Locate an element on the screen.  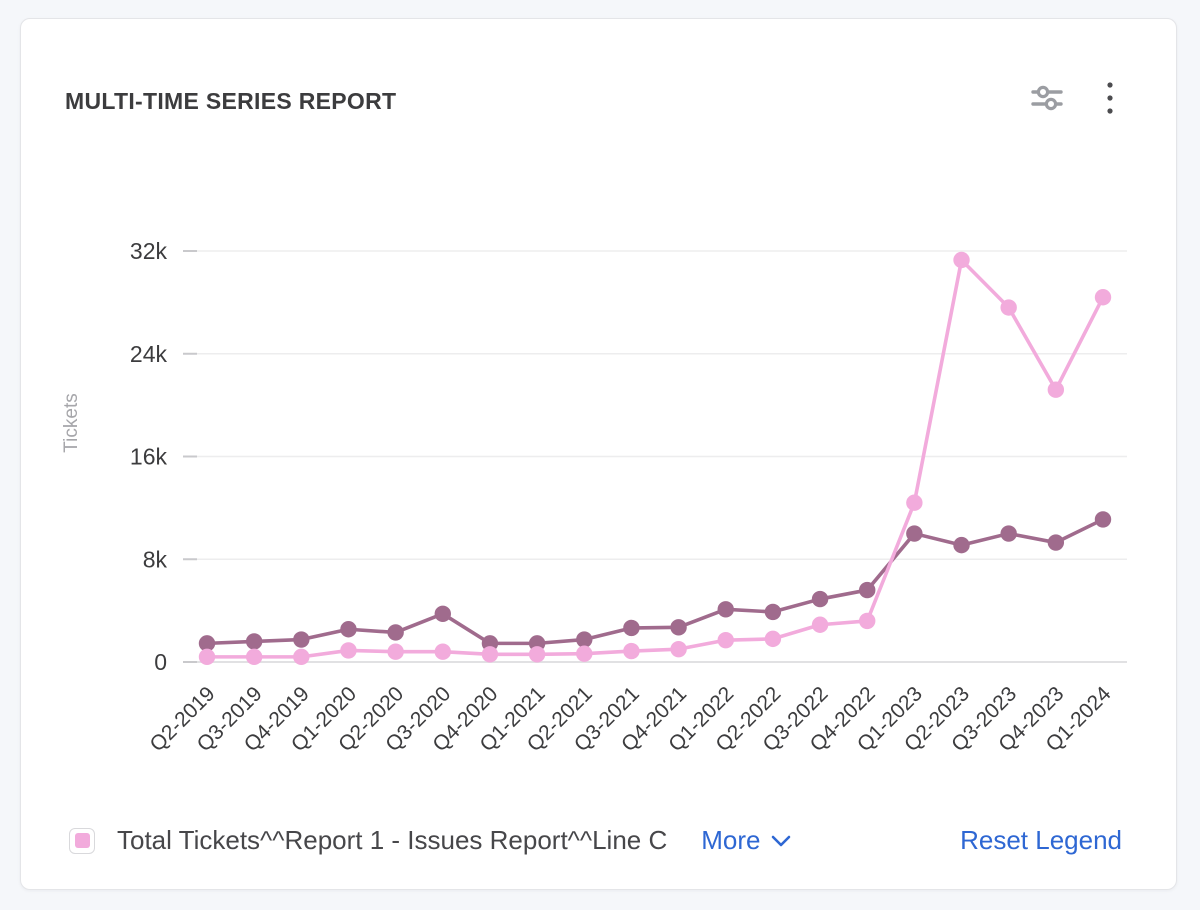
report-title: MULTI-TIME SERIES REPORT is located at coordinates (231, 100).